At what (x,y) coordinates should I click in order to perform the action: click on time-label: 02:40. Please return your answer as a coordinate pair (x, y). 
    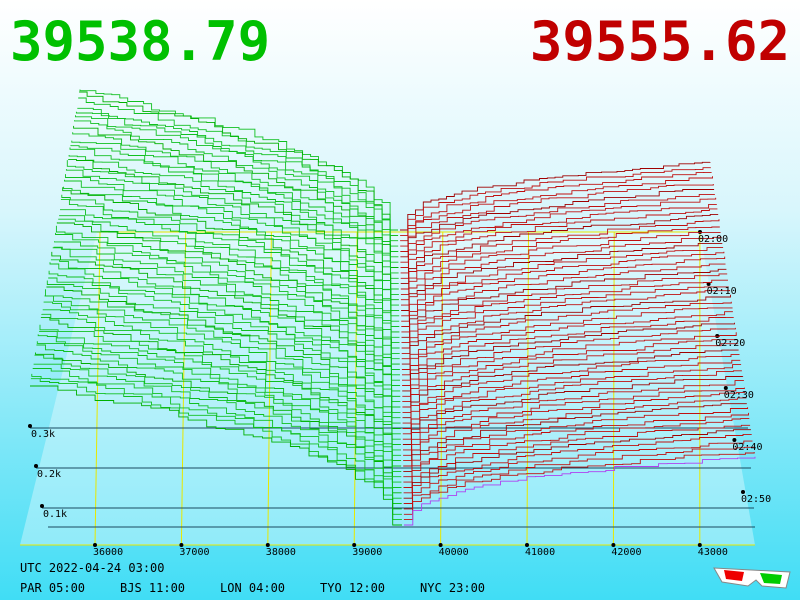
    Looking at the image, I should click on (747, 447).